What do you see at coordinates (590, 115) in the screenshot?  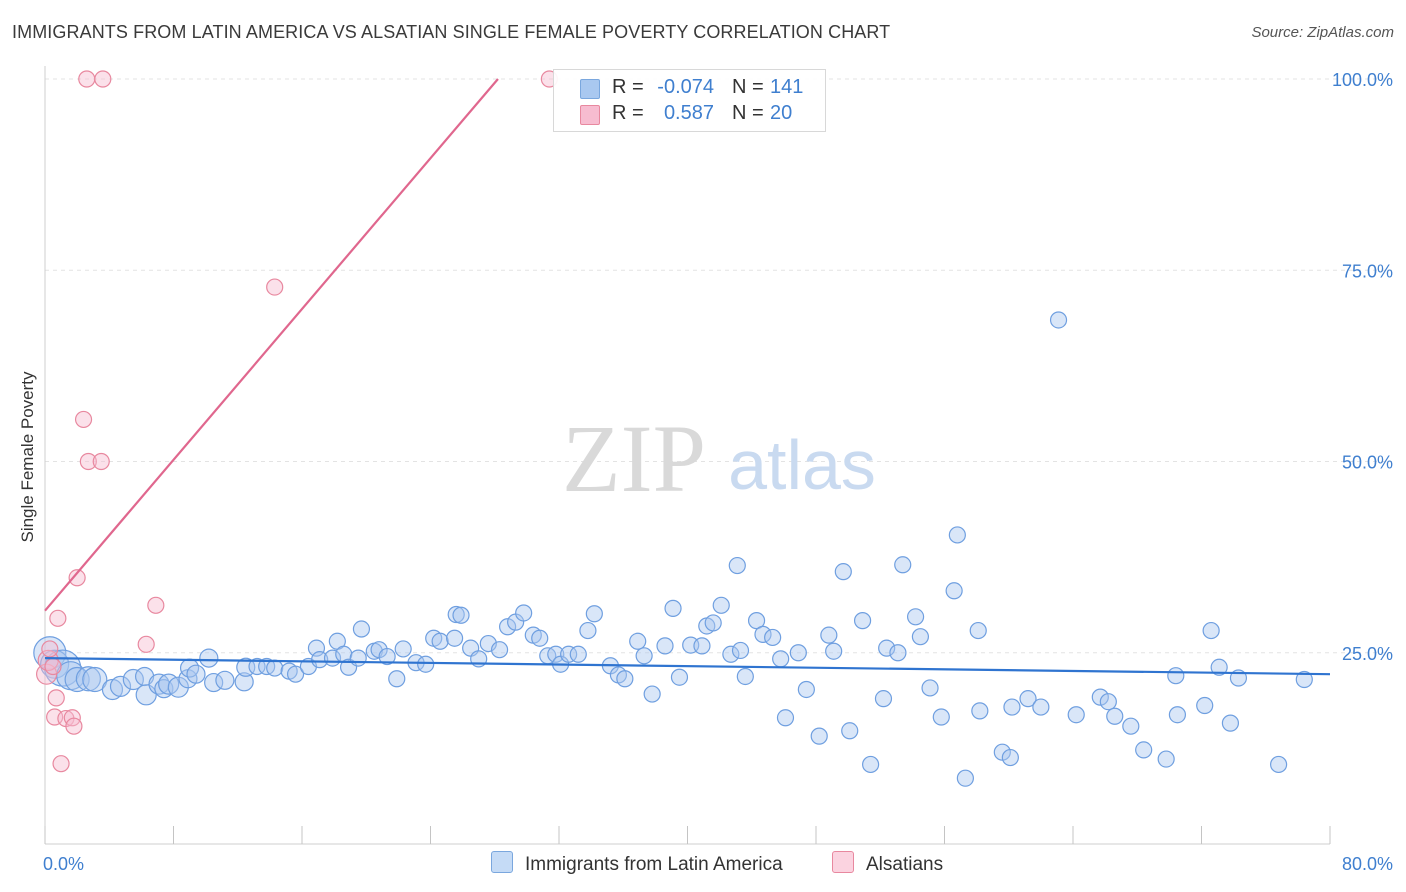 I see `legend-swatch-pink` at bounding box center [590, 115].